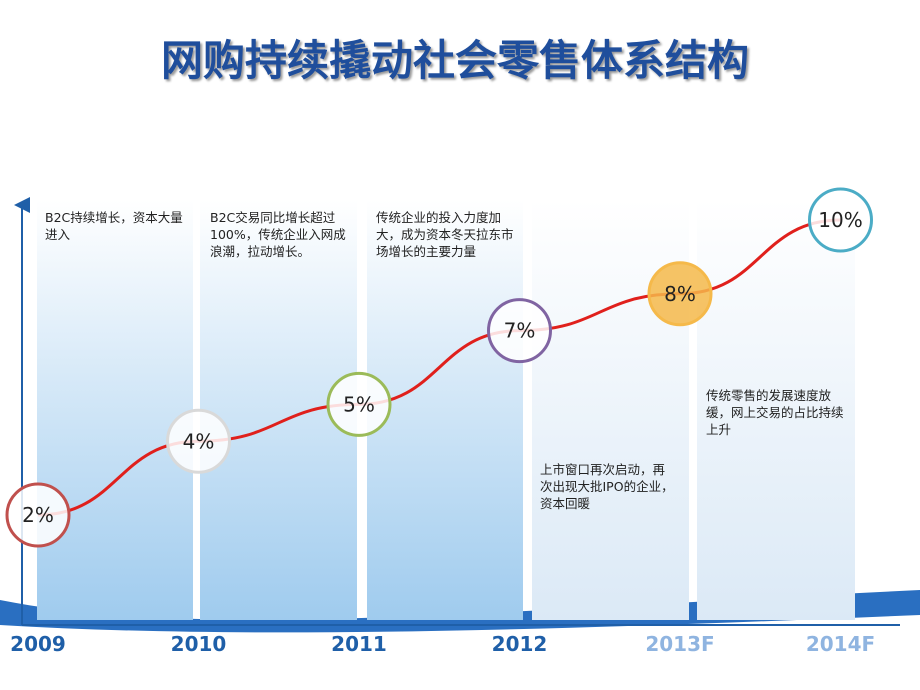  I want to click on x-tick-label: 2012, so click(520, 644).